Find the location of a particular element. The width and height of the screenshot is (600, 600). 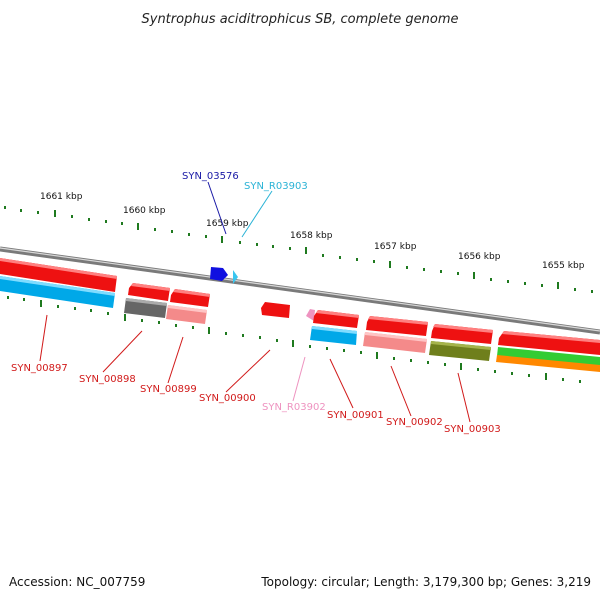

accession-text: Accession: NC_007759 is located at coordinates (77, 582).